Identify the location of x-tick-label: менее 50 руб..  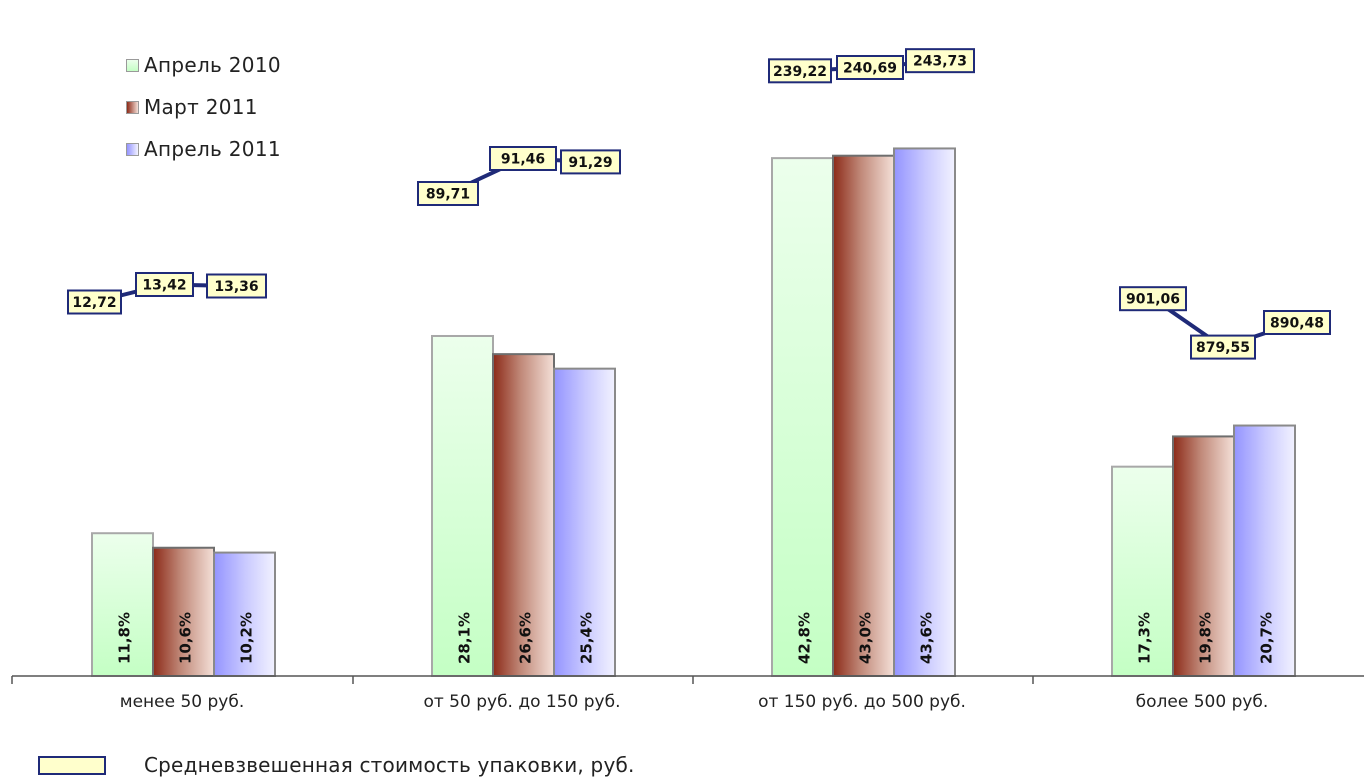
(182, 702).